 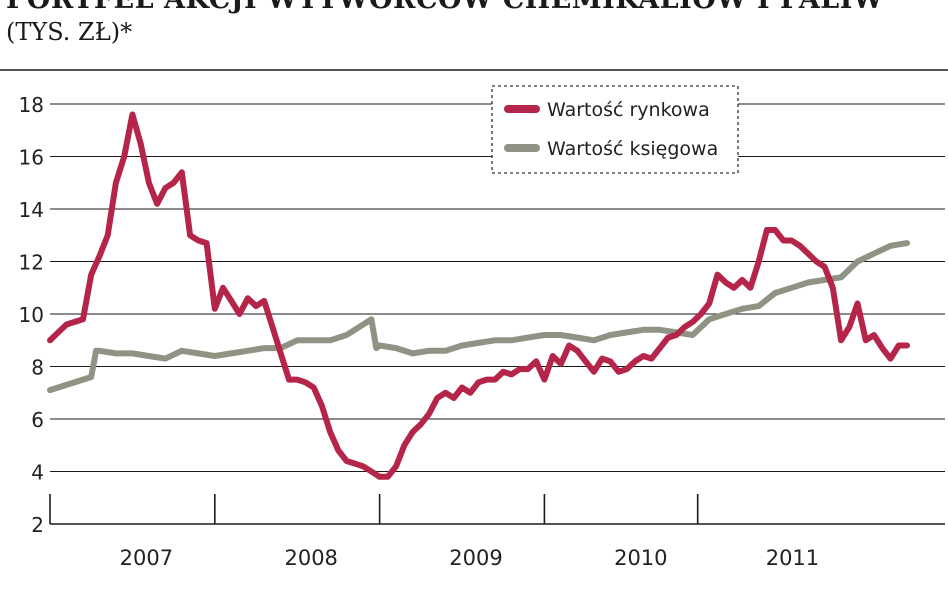 What do you see at coordinates (31, 263) in the screenshot?
I see `y-tick-label: 12` at bounding box center [31, 263].